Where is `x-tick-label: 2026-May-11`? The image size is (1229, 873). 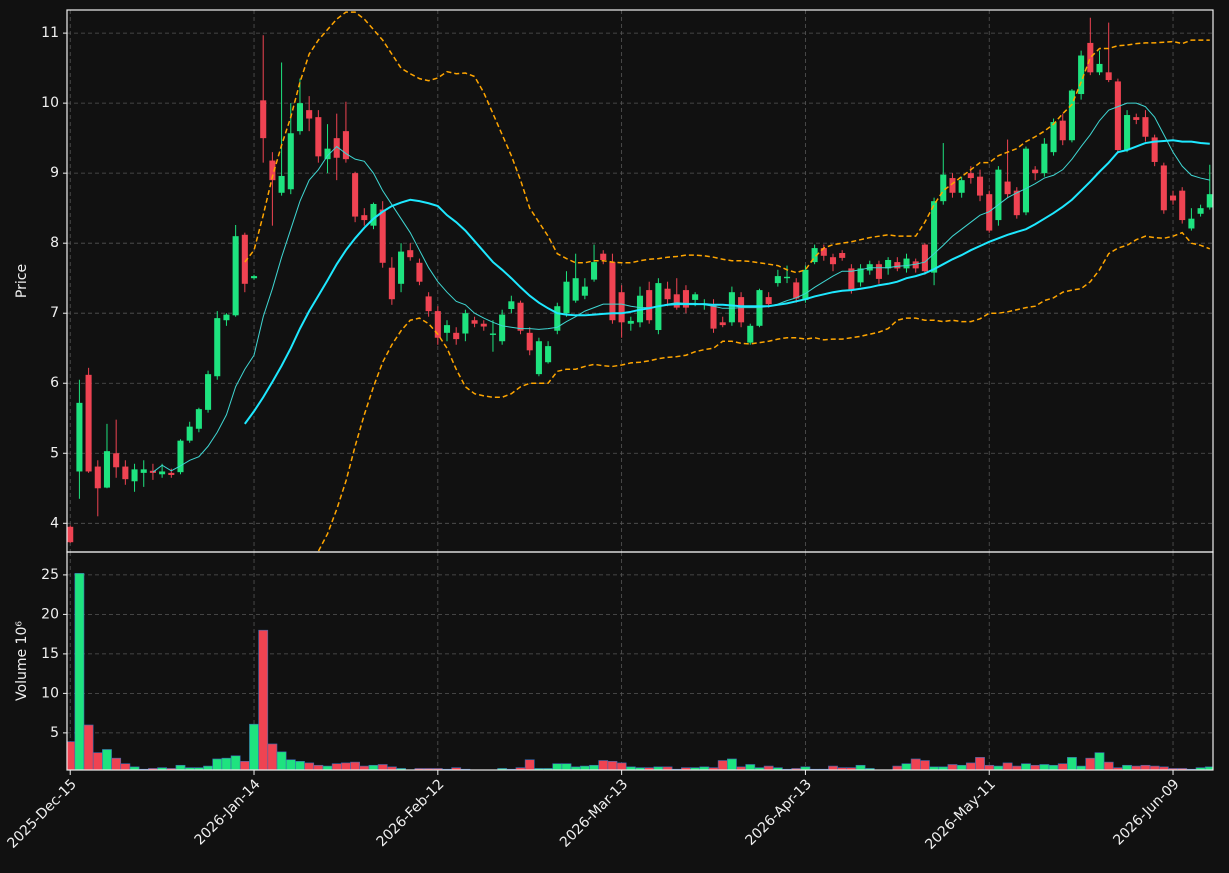
x-tick-label: 2026-May-11 is located at coordinates (960, 814).